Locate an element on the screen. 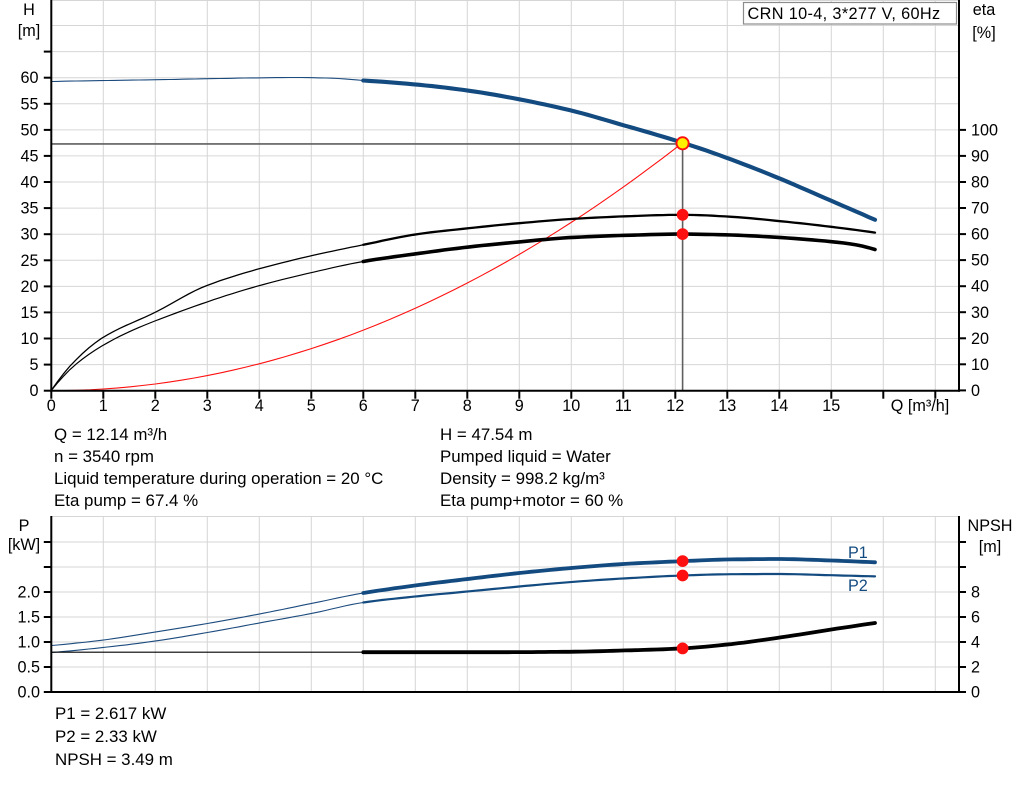 Image resolution: width=1024 pixels, height=786 pixels. svg-text: 1 is located at coordinates (103, 406).